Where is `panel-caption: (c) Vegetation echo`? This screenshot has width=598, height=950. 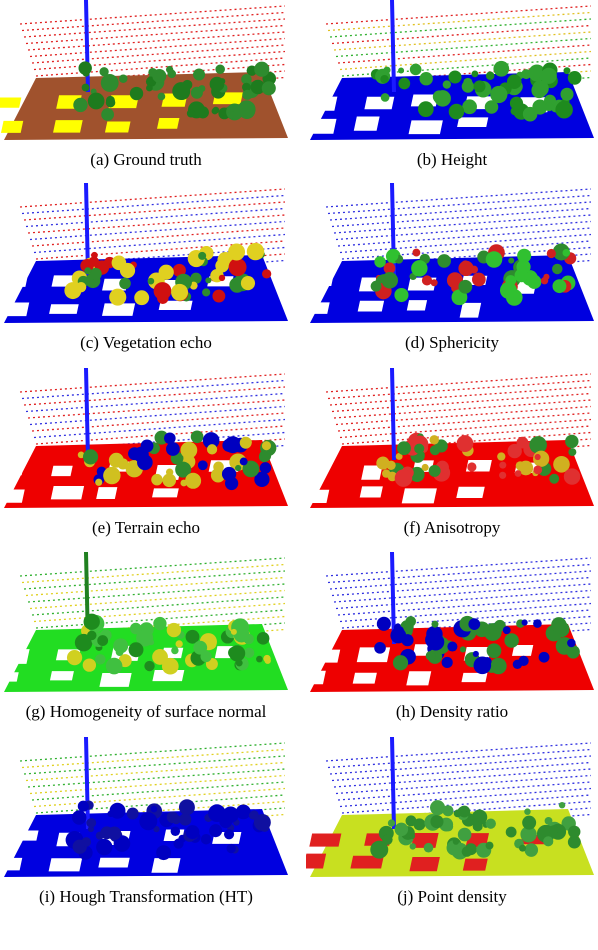 panel-caption: (c) Vegetation echo is located at coordinates (146, 342).